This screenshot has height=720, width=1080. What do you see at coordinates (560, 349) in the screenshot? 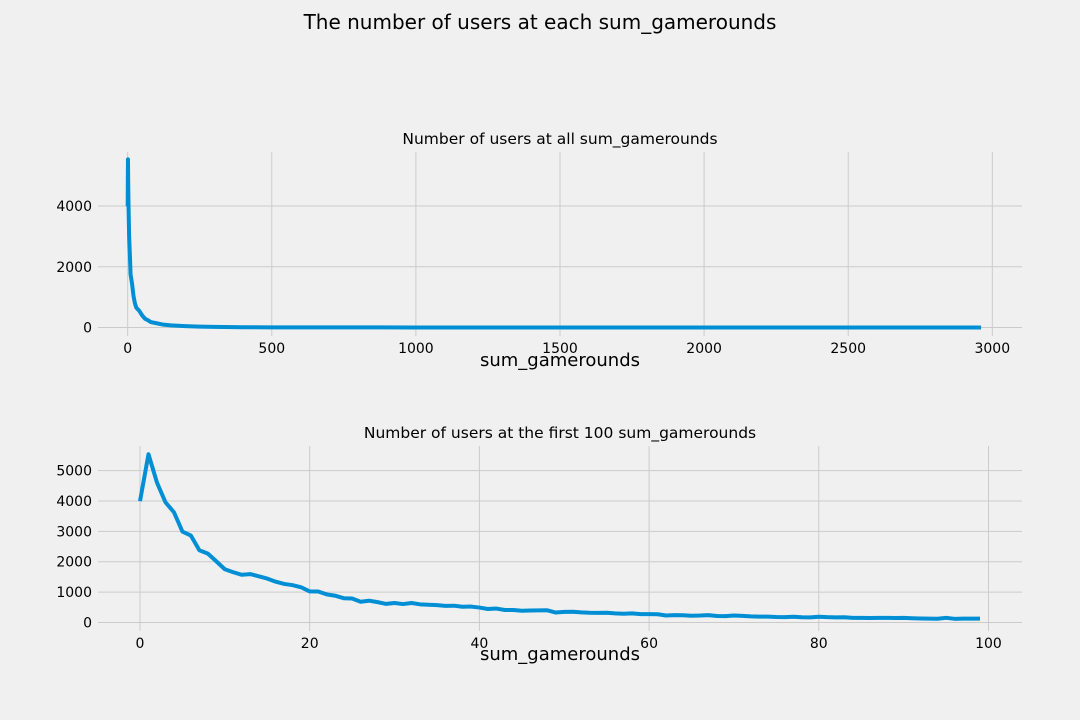
I see `x-tick-label: 1500` at bounding box center [560, 349].